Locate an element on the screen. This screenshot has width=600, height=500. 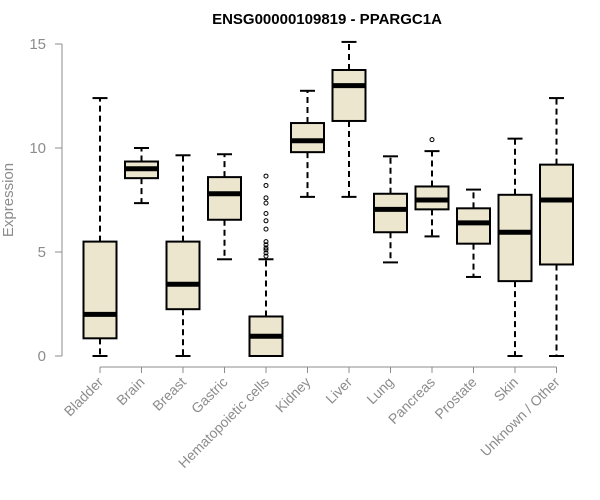
x-tick-label: Unknown / Other is located at coordinates (520, 417).